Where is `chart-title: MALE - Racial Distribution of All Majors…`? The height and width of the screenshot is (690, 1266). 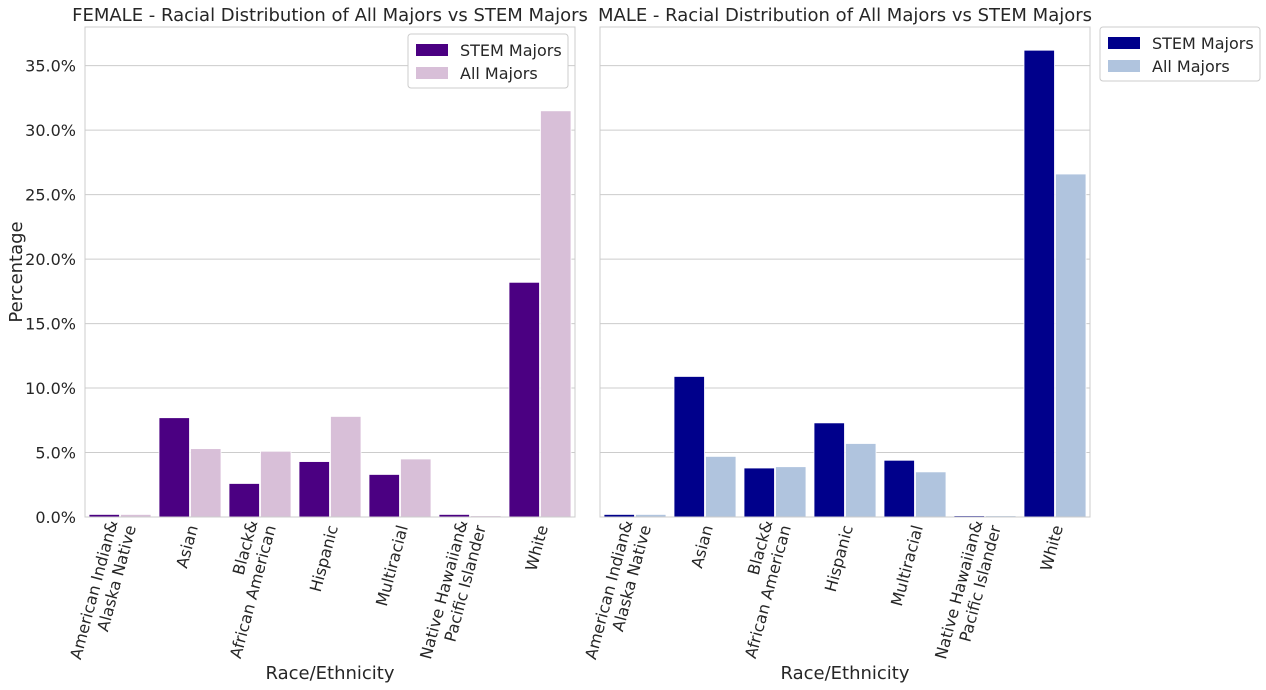
chart-title: MALE - Racial Distribution of All Majors… is located at coordinates (845, 15).